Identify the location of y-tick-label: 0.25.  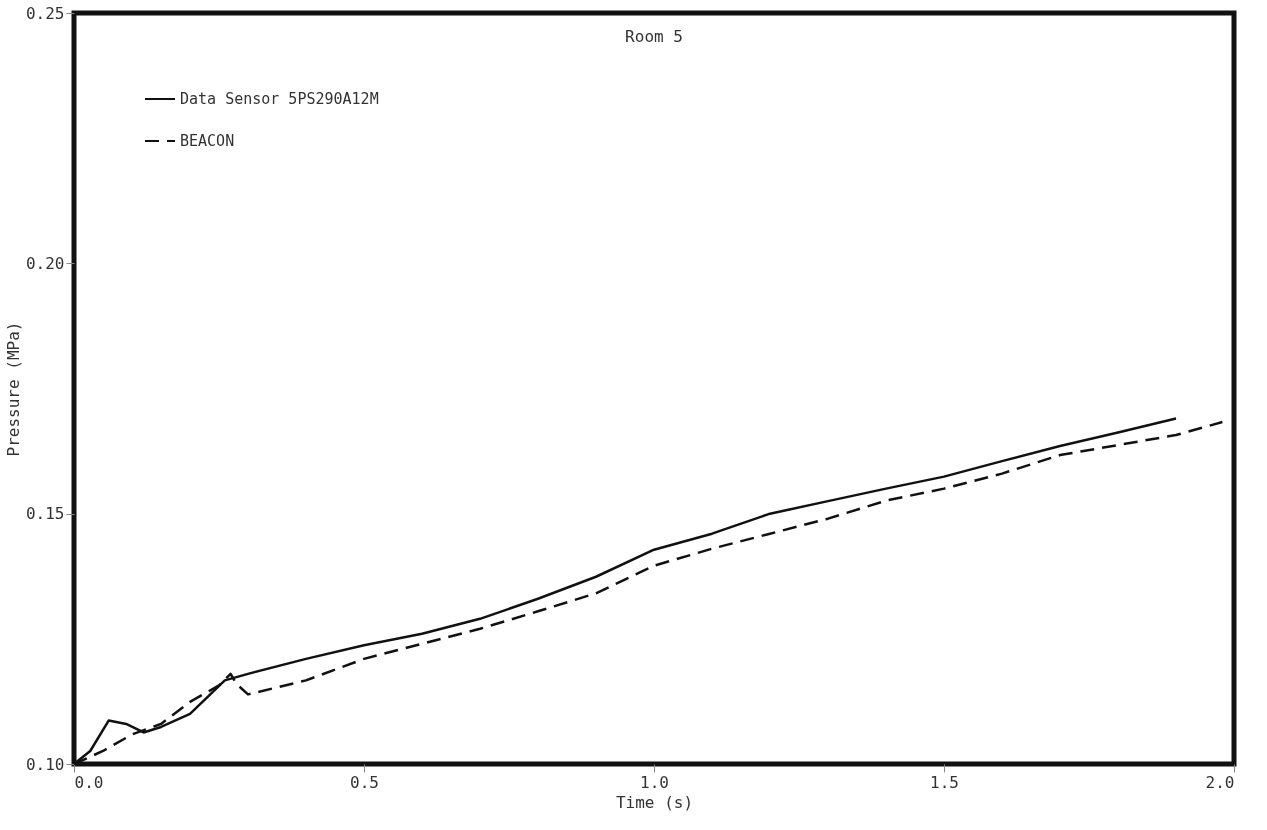
(45, 13).